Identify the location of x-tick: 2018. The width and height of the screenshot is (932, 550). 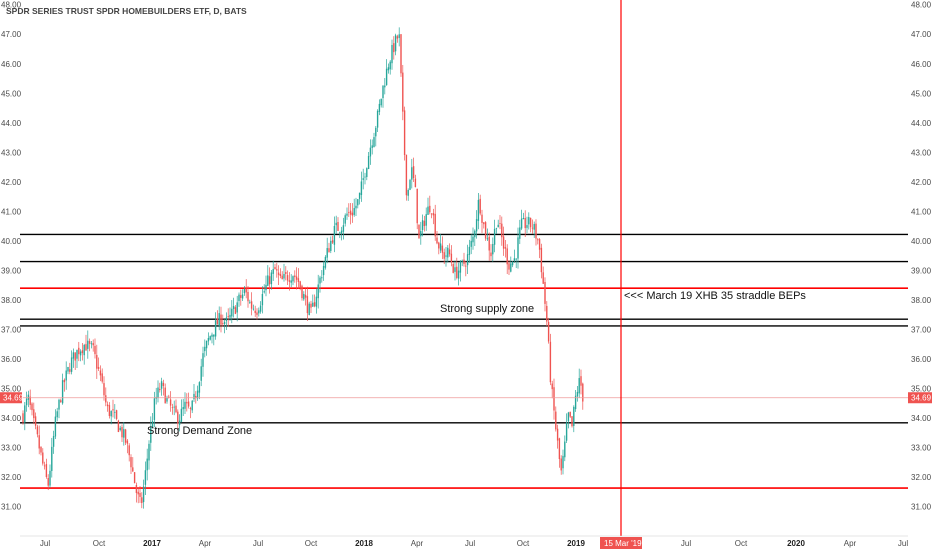
(364, 543).